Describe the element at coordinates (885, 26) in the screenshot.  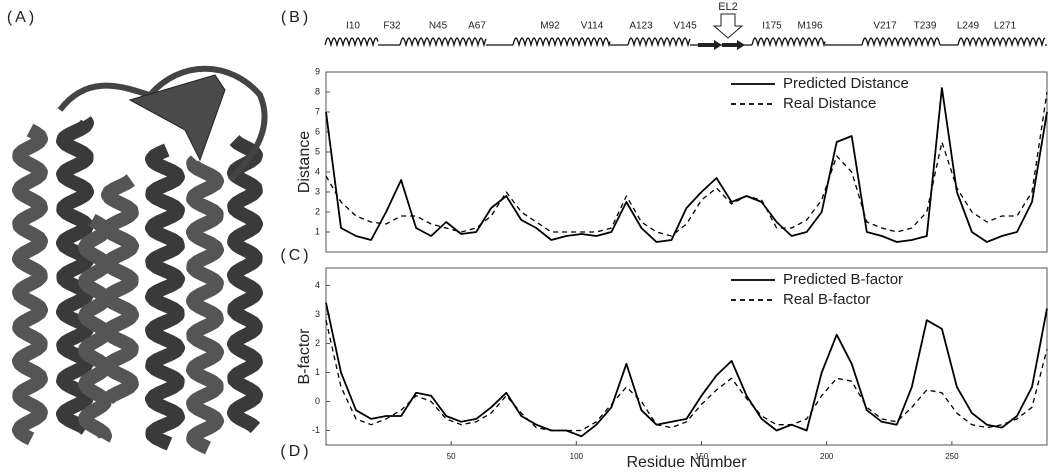
I see `structure-label: V217` at that location.